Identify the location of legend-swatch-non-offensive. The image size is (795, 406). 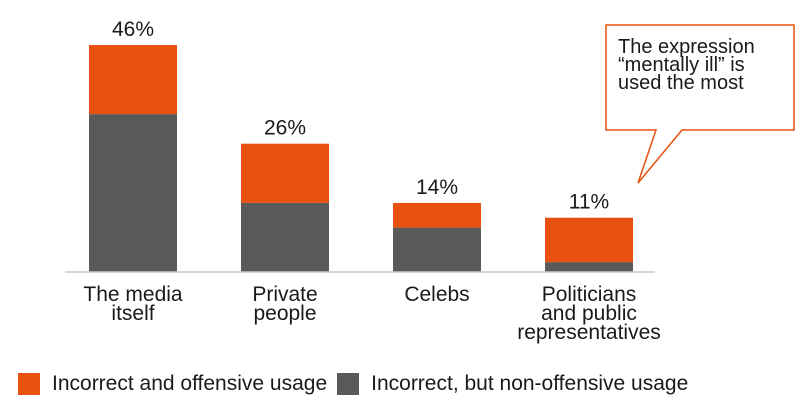
(348, 384).